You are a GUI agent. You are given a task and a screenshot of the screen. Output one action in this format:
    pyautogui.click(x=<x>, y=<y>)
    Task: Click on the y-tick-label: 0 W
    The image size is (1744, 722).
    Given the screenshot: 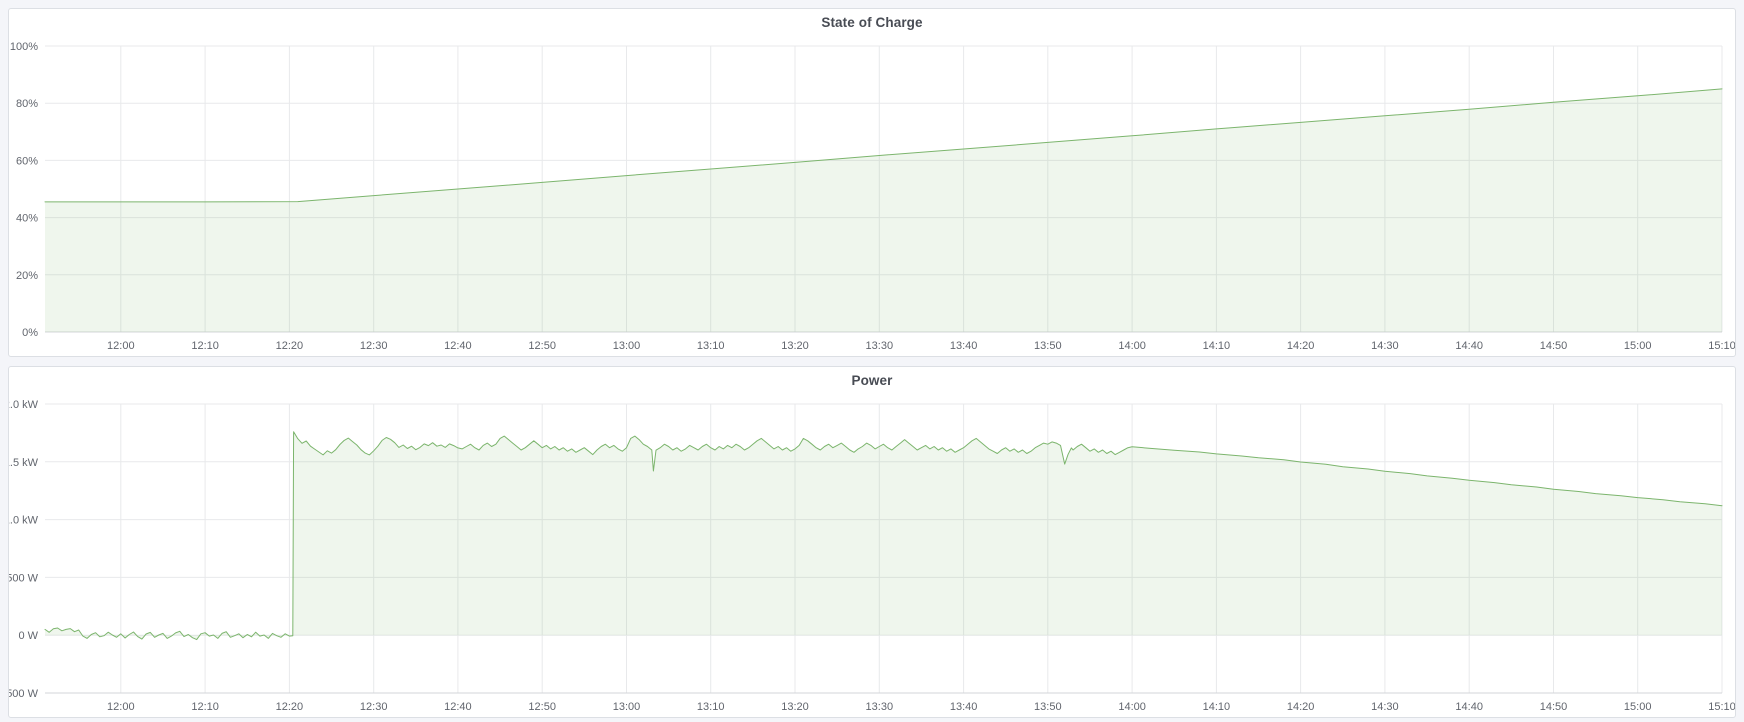 What is the action you would take?
    pyautogui.click(x=28, y=636)
    